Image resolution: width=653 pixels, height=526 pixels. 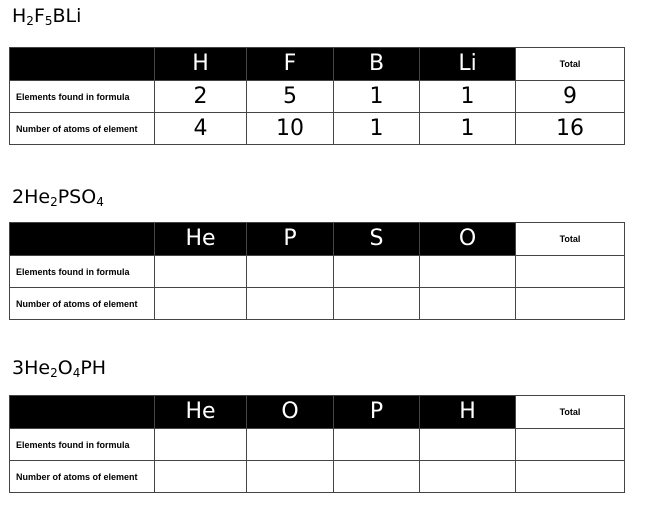 What do you see at coordinates (467, 64) in the screenshot?
I see `element-header: Li` at bounding box center [467, 64].